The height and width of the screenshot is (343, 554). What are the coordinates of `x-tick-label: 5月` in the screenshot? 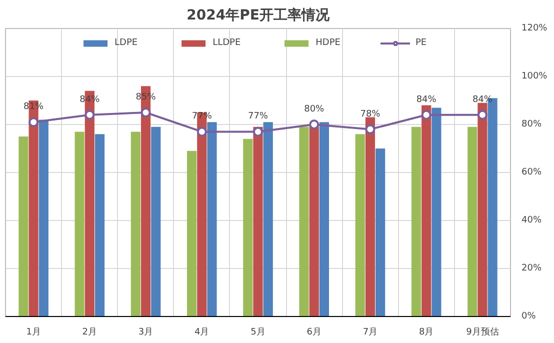 It's located at (258, 333).